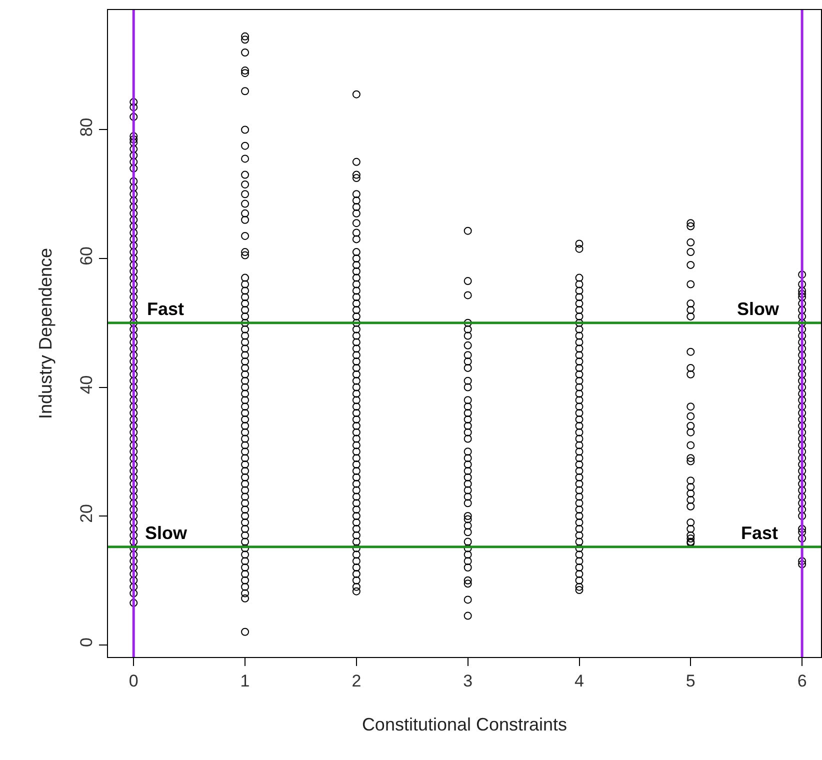 This screenshot has height=760, width=822. Describe the element at coordinates (465, 724) in the screenshot. I see `x-axis-title: Constitutional Constraints` at that location.